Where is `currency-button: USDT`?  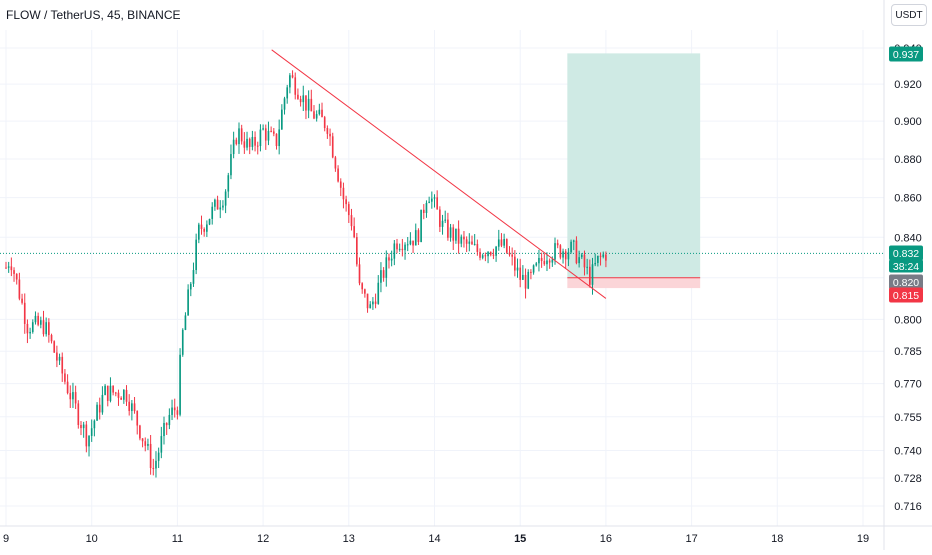
currency-button: USDT is located at coordinates (909, 15).